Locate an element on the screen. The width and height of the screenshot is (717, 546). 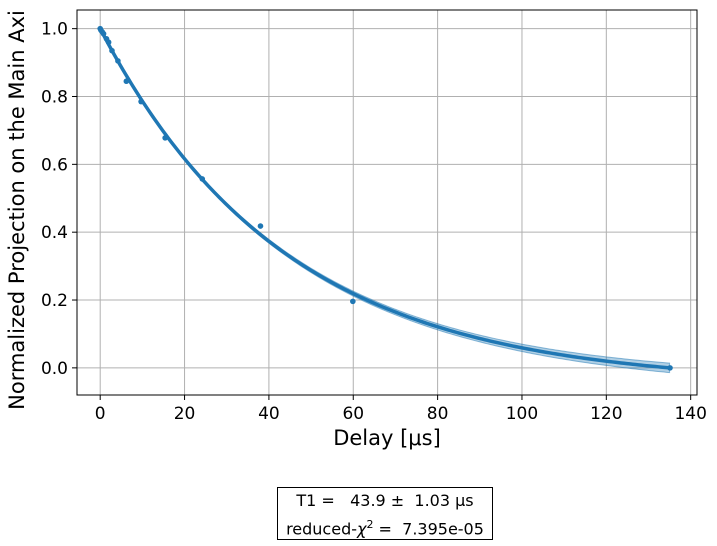
fit-chi2-text: reduced-χ2 = 7.395e-05 is located at coordinates (385, 527).